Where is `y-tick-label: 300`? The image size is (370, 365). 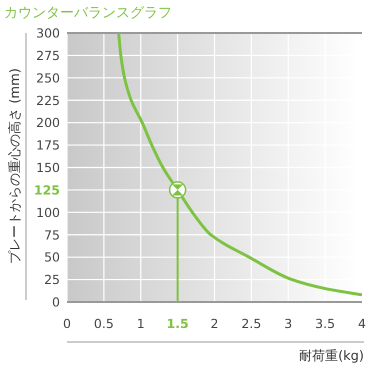 y-tick-label: 300 is located at coordinates (48, 33).